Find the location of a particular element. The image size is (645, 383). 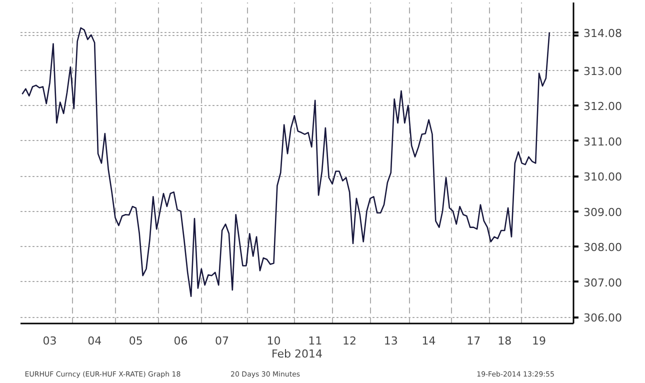

x-tick-label: 06 is located at coordinates (181, 341).